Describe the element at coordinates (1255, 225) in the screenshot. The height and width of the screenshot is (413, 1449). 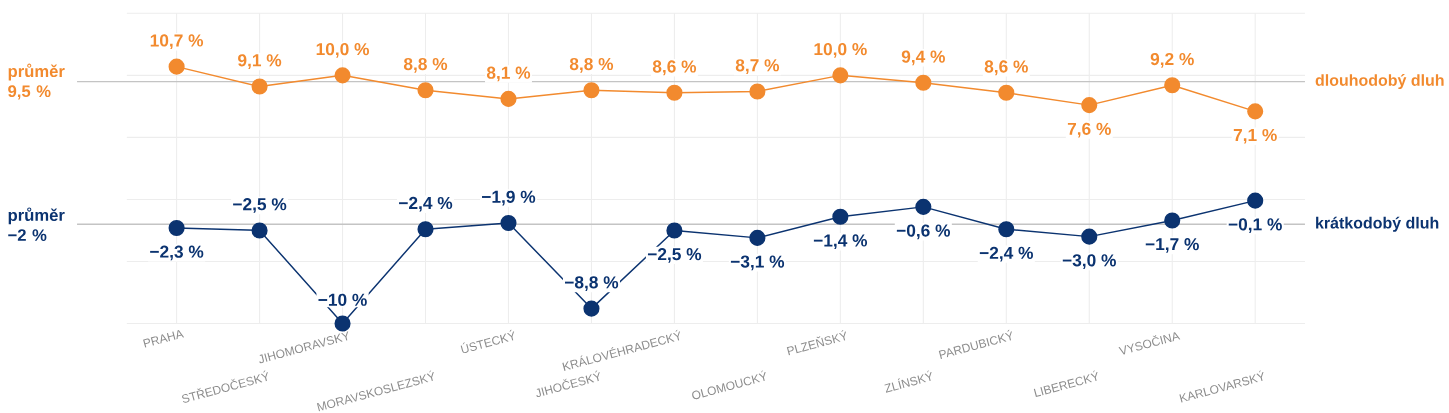
I see `data-label: −0,1 %` at that location.